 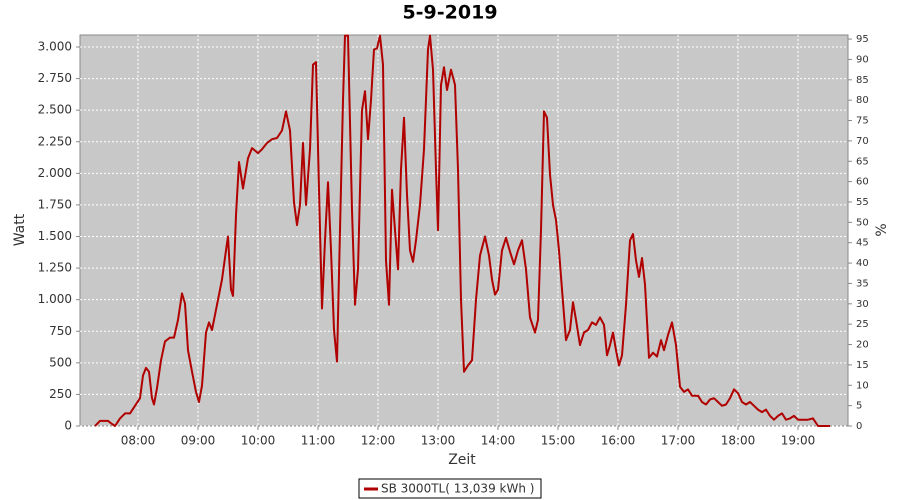 I want to click on y2-tick-label: 20, so click(x=862, y=345).